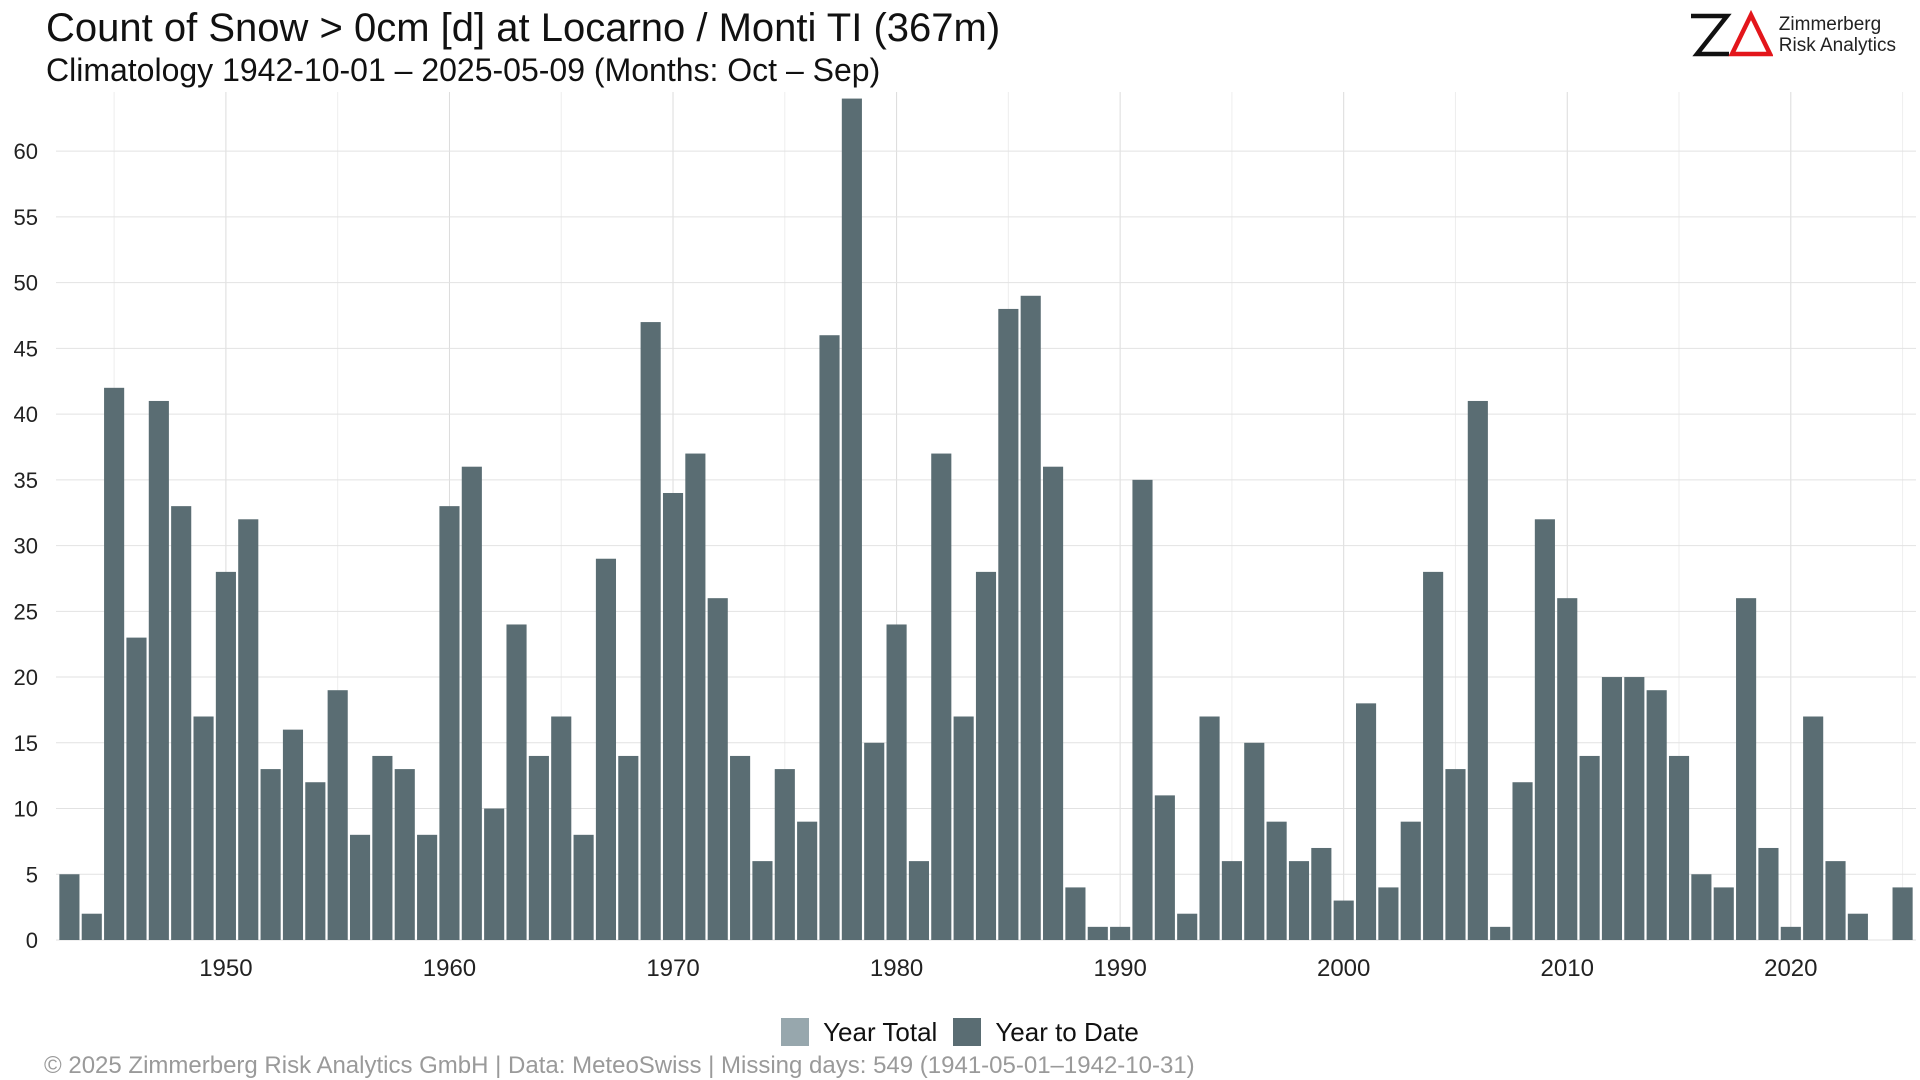 This screenshot has width=1920, height=1080. Describe the element at coordinates (628, 847) in the screenshot. I see `bar-1968` at that location.